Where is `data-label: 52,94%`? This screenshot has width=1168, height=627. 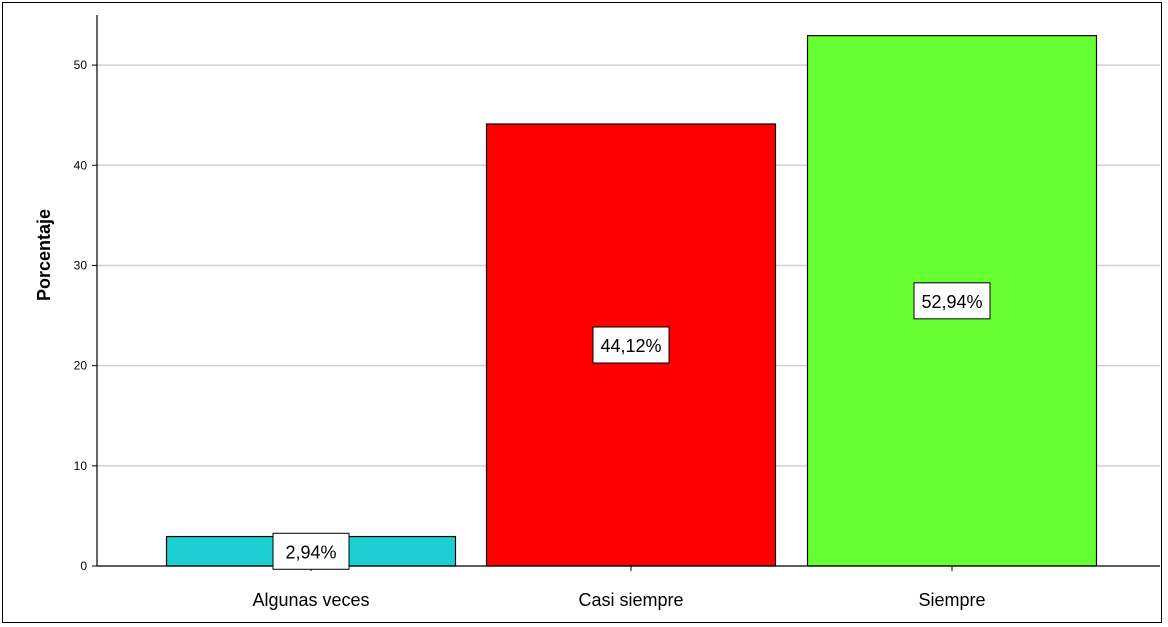
data-label: 52,94% is located at coordinates (952, 301).